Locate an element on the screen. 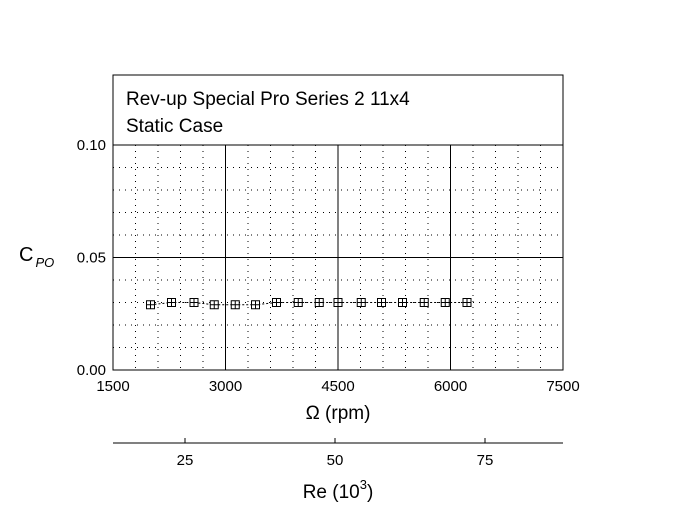  x-tick-label: 3000 is located at coordinates (225, 386).